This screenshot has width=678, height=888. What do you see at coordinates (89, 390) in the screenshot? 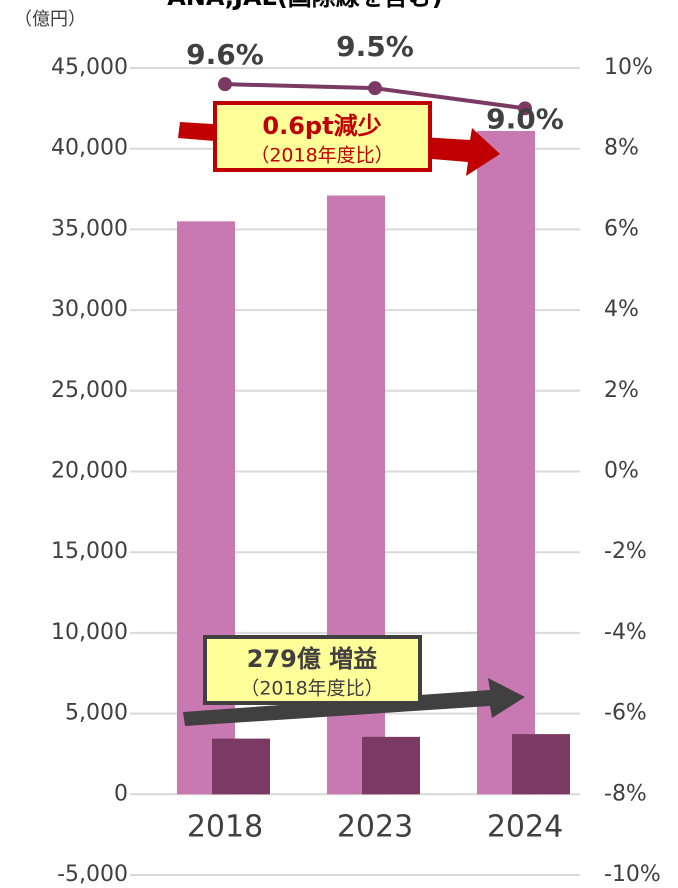
I see `y-tick-label: 25,000` at bounding box center [89, 390].